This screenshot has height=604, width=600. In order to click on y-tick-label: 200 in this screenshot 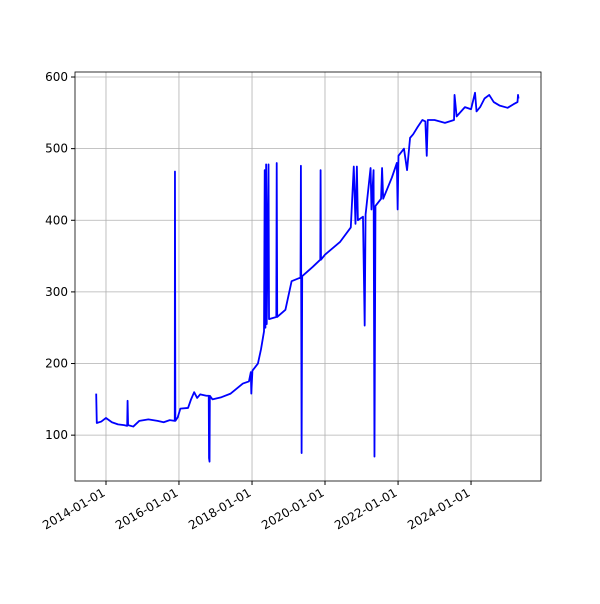, I will do `click(56, 364)`.